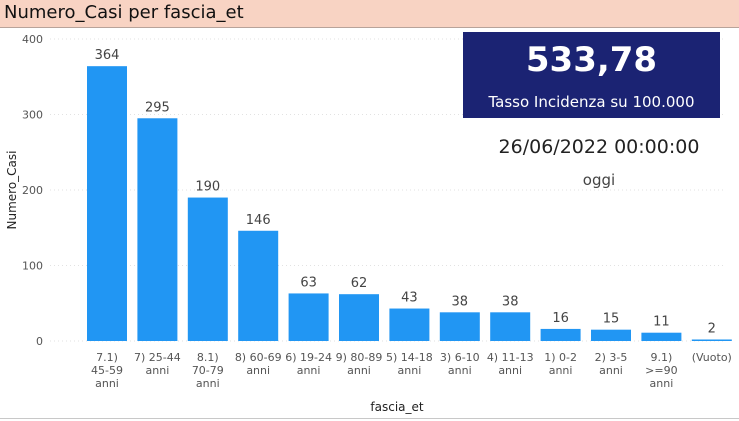 The image size is (739, 421). I want to click on kpi-label: Tasso Incidenza su 100.000, so click(591, 102).